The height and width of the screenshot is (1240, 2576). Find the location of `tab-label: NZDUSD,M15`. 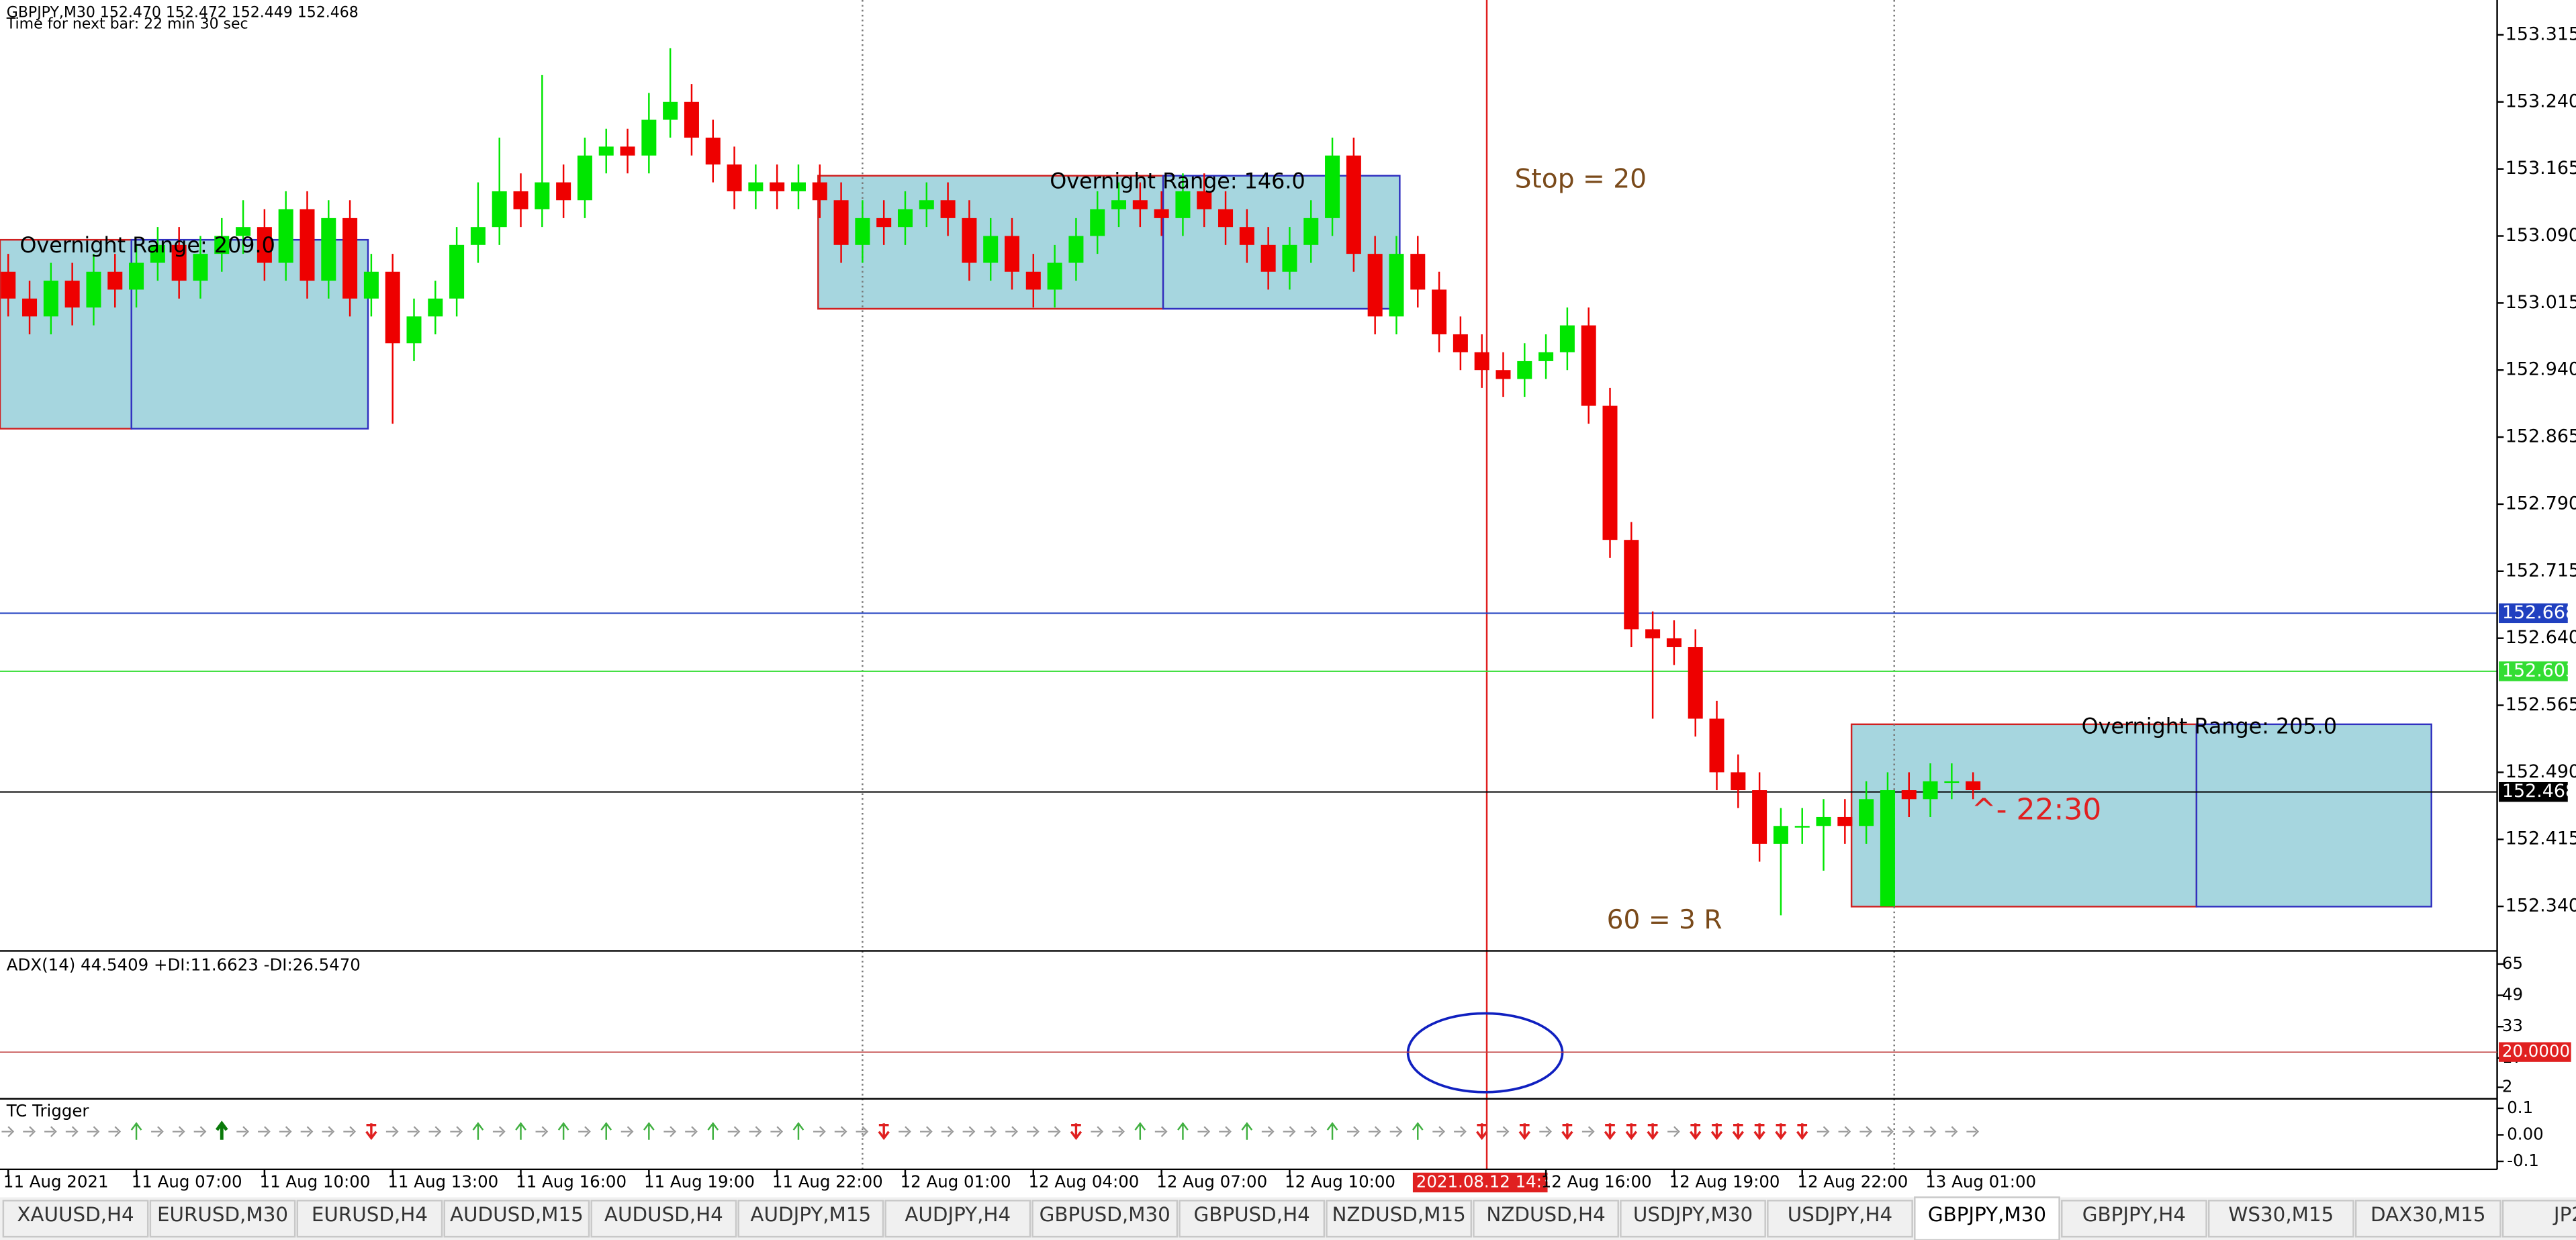

tab-label: NZDUSD,M15 is located at coordinates (1398, 1214).